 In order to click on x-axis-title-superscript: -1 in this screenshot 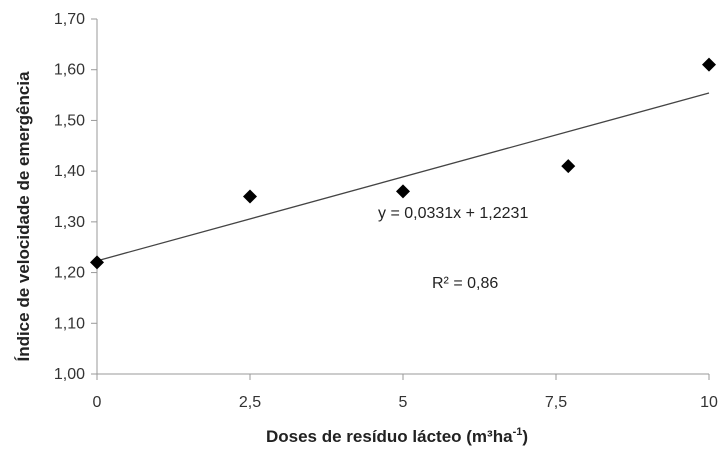, I will do `click(518, 432)`.